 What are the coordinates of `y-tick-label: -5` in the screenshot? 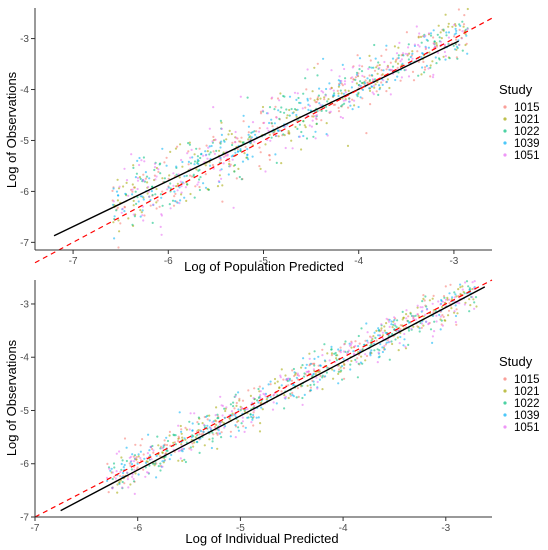 It's located at (24, 411).